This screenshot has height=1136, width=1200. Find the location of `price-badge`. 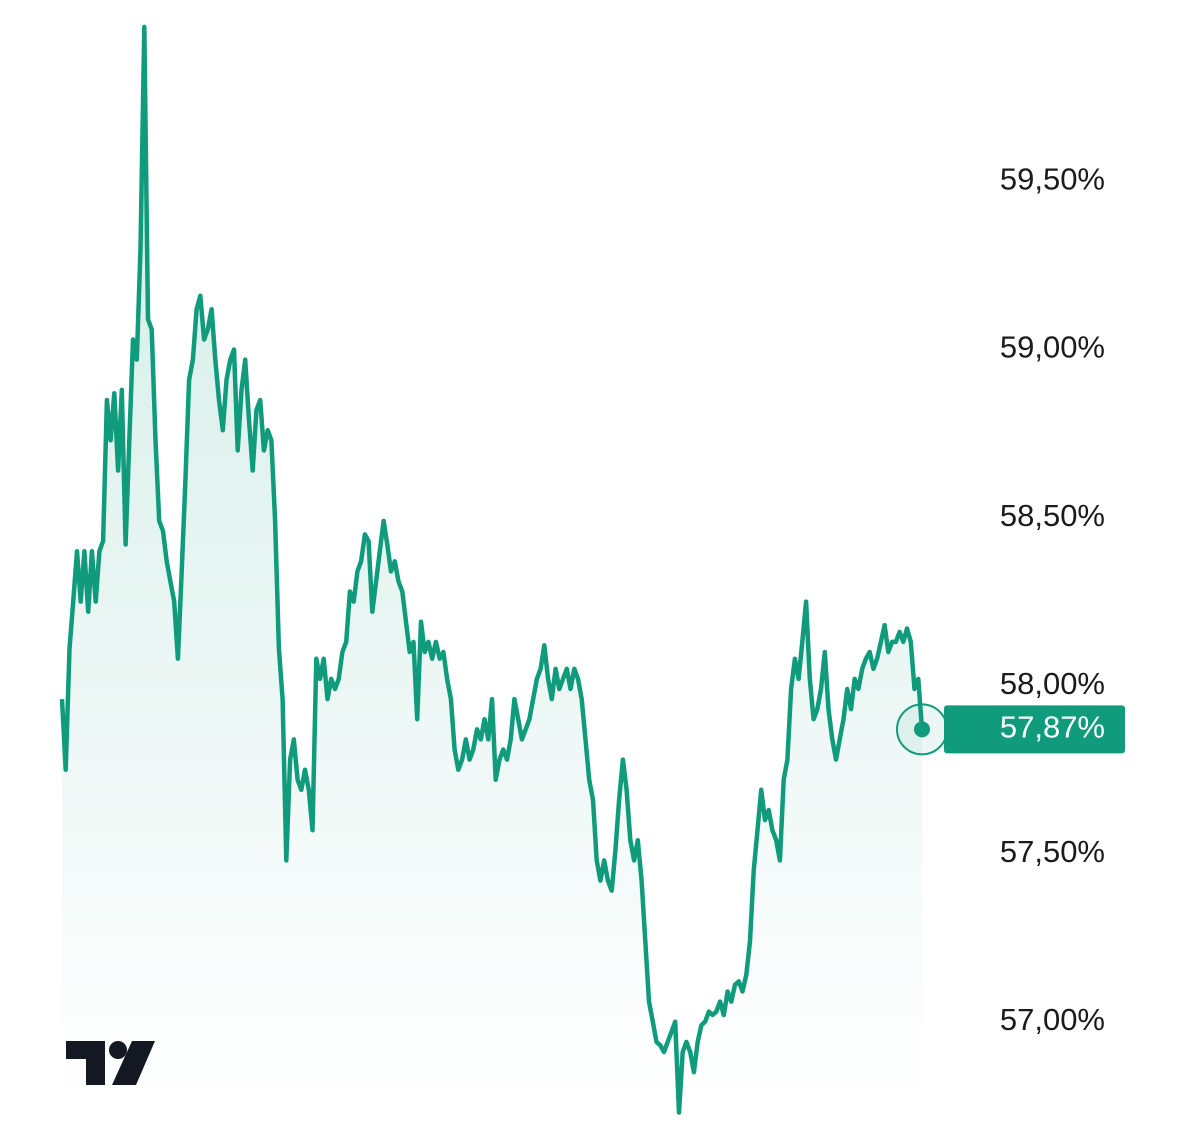

price-badge is located at coordinates (1034, 729).